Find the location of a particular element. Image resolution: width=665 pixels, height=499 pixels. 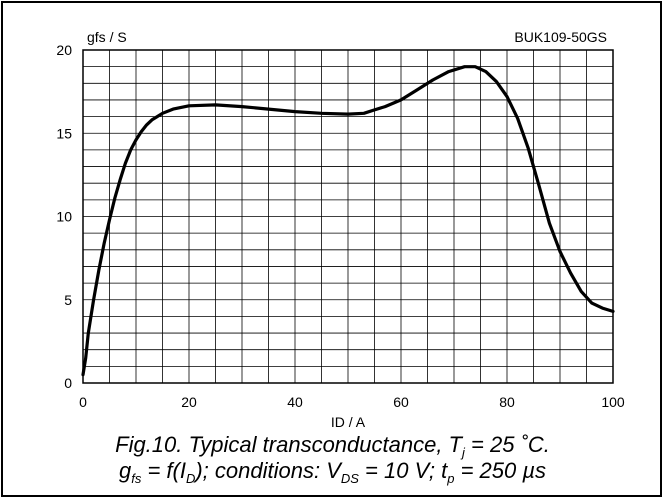

caption-temp: = 25 ˚C. is located at coordinates (507, 444).